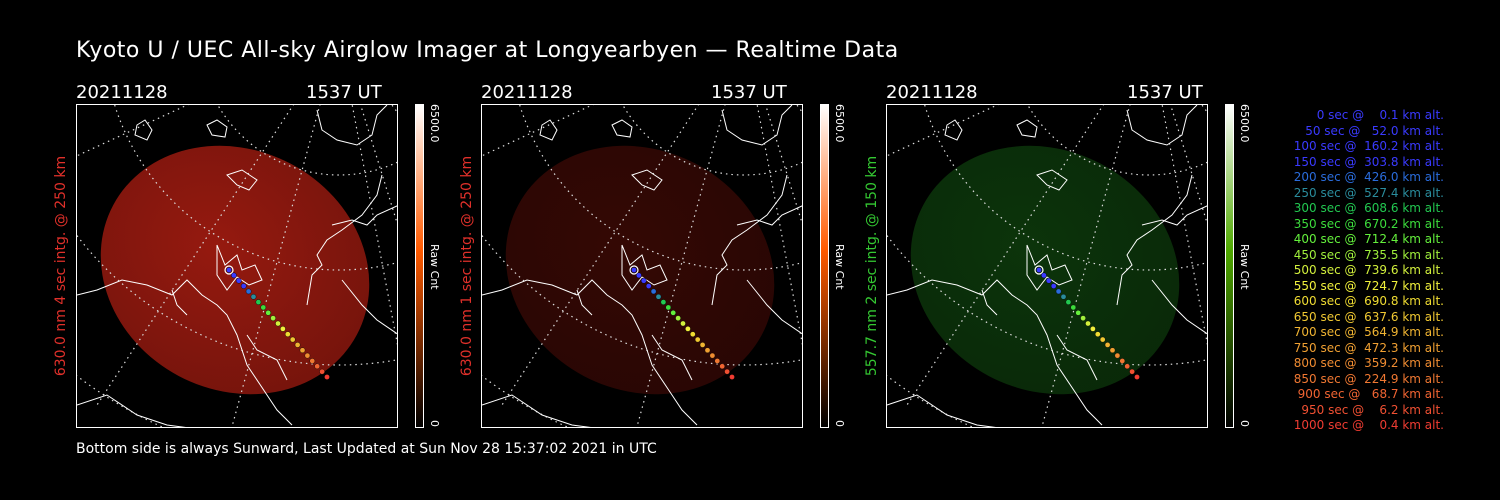  What do you see at coordinates (434, 123) in the screenshot?
I see `panel-1-colorbar-max: 6500.0` at bounding box center [434, 123].